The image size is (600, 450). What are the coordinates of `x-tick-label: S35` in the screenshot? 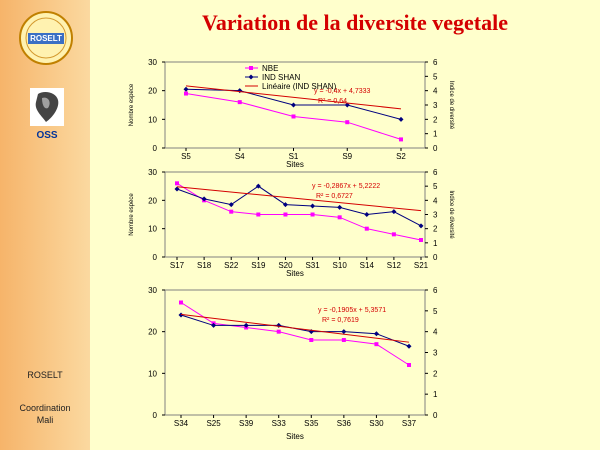 It's located at (311, 423).